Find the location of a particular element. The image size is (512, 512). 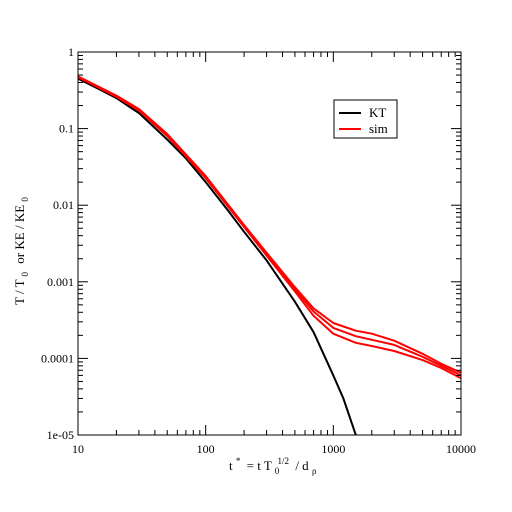

y-label-t: T / T is located at coordinates (19, 292).